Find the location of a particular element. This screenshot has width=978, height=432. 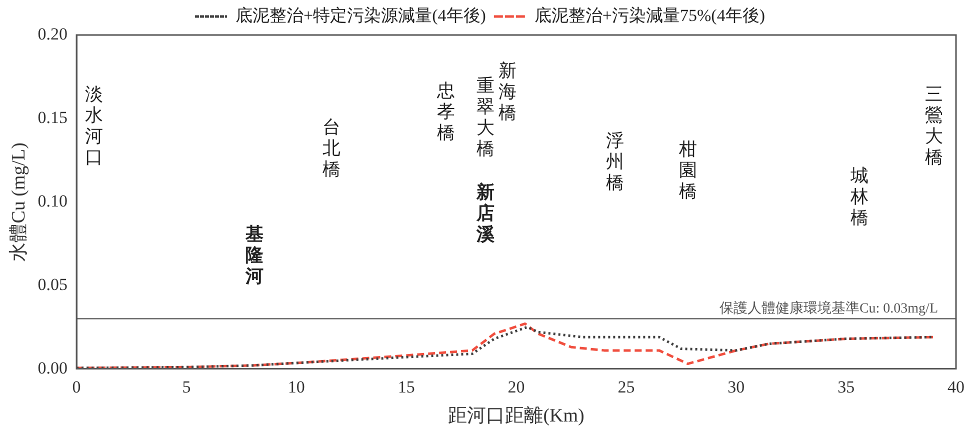

annotation: 忠孝橋 is located at coordinates (445, 111).